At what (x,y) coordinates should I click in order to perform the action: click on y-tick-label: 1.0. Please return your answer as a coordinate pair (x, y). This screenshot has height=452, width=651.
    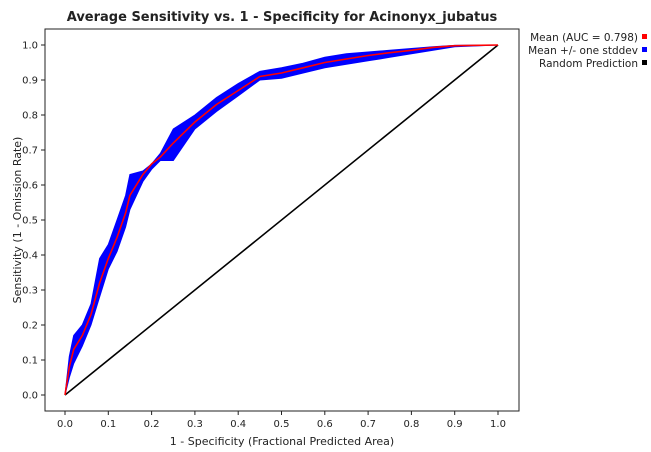
    Looking at the image, I should click on (30, 46).